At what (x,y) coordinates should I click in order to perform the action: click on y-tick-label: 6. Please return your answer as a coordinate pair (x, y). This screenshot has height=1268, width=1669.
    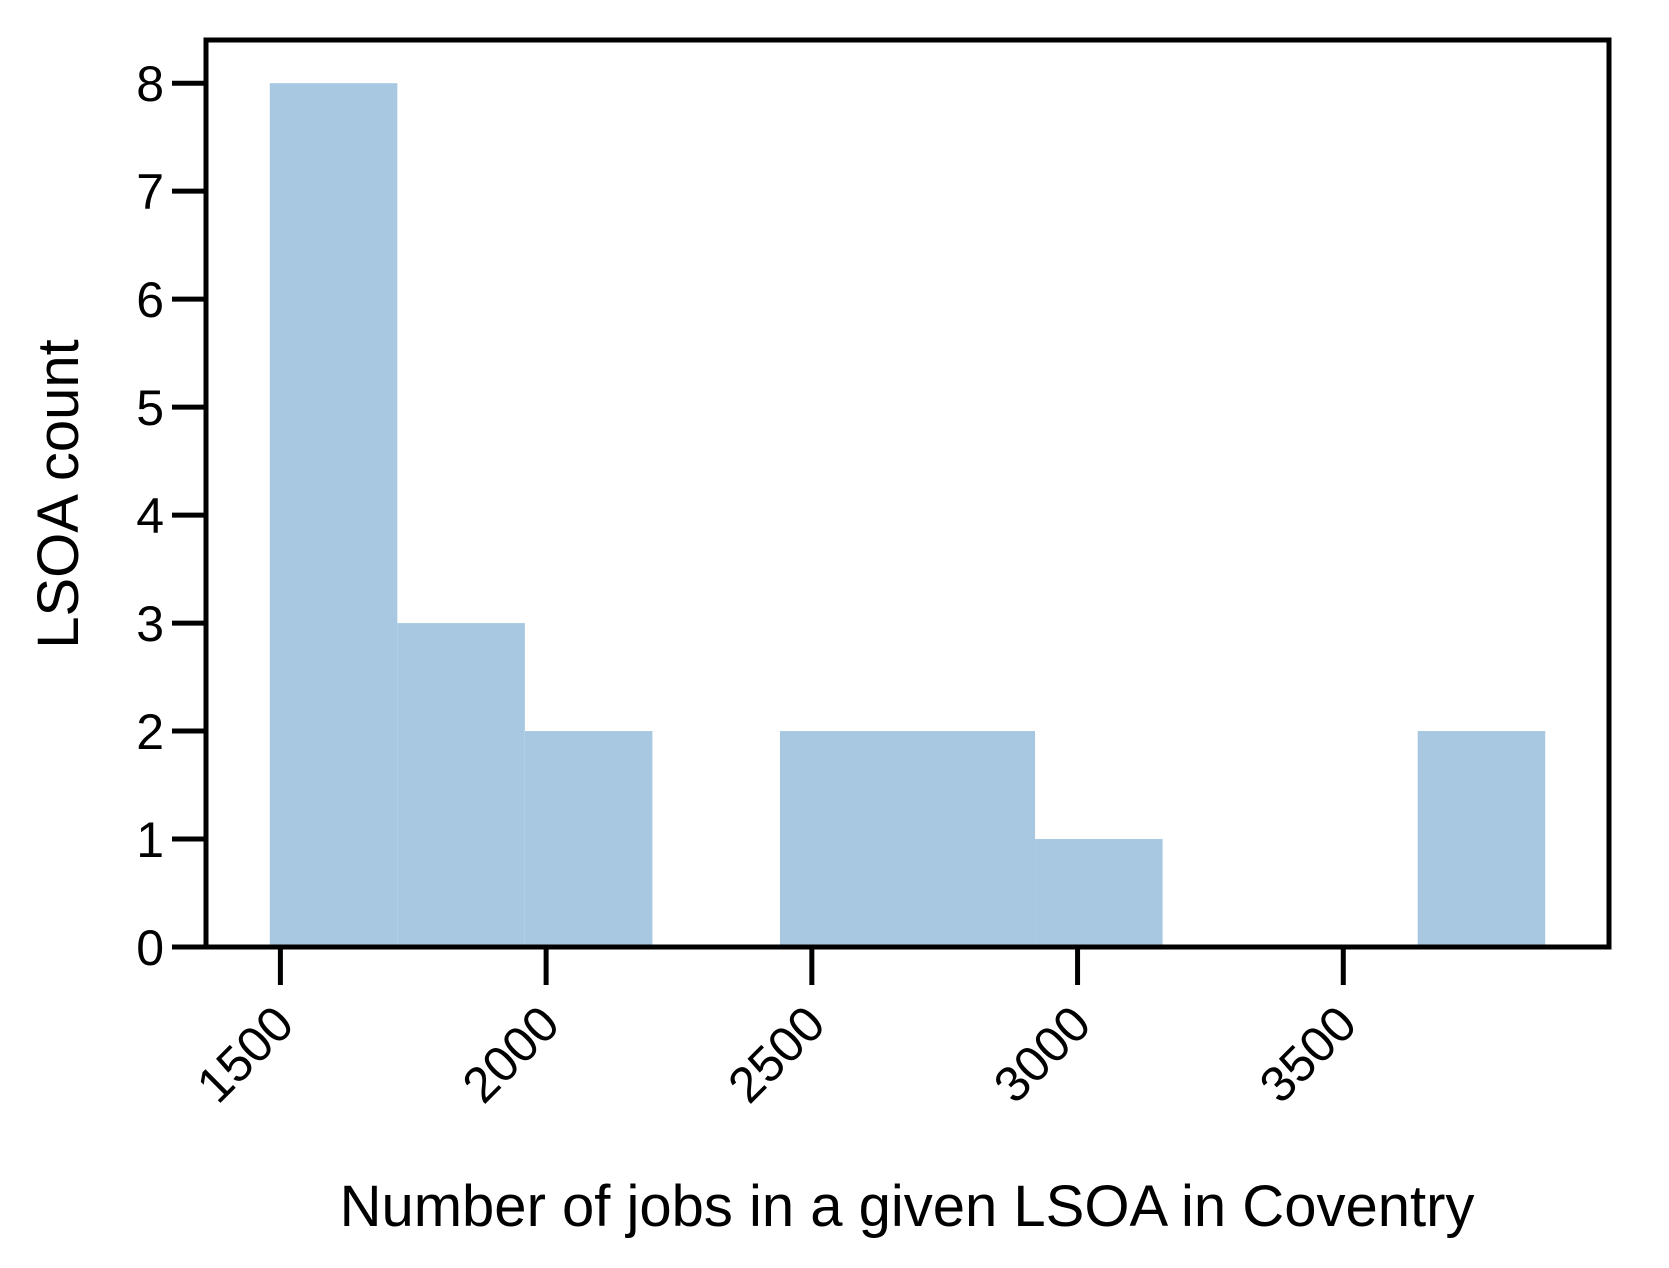
    Looking at the image, I should click on (150, 300).